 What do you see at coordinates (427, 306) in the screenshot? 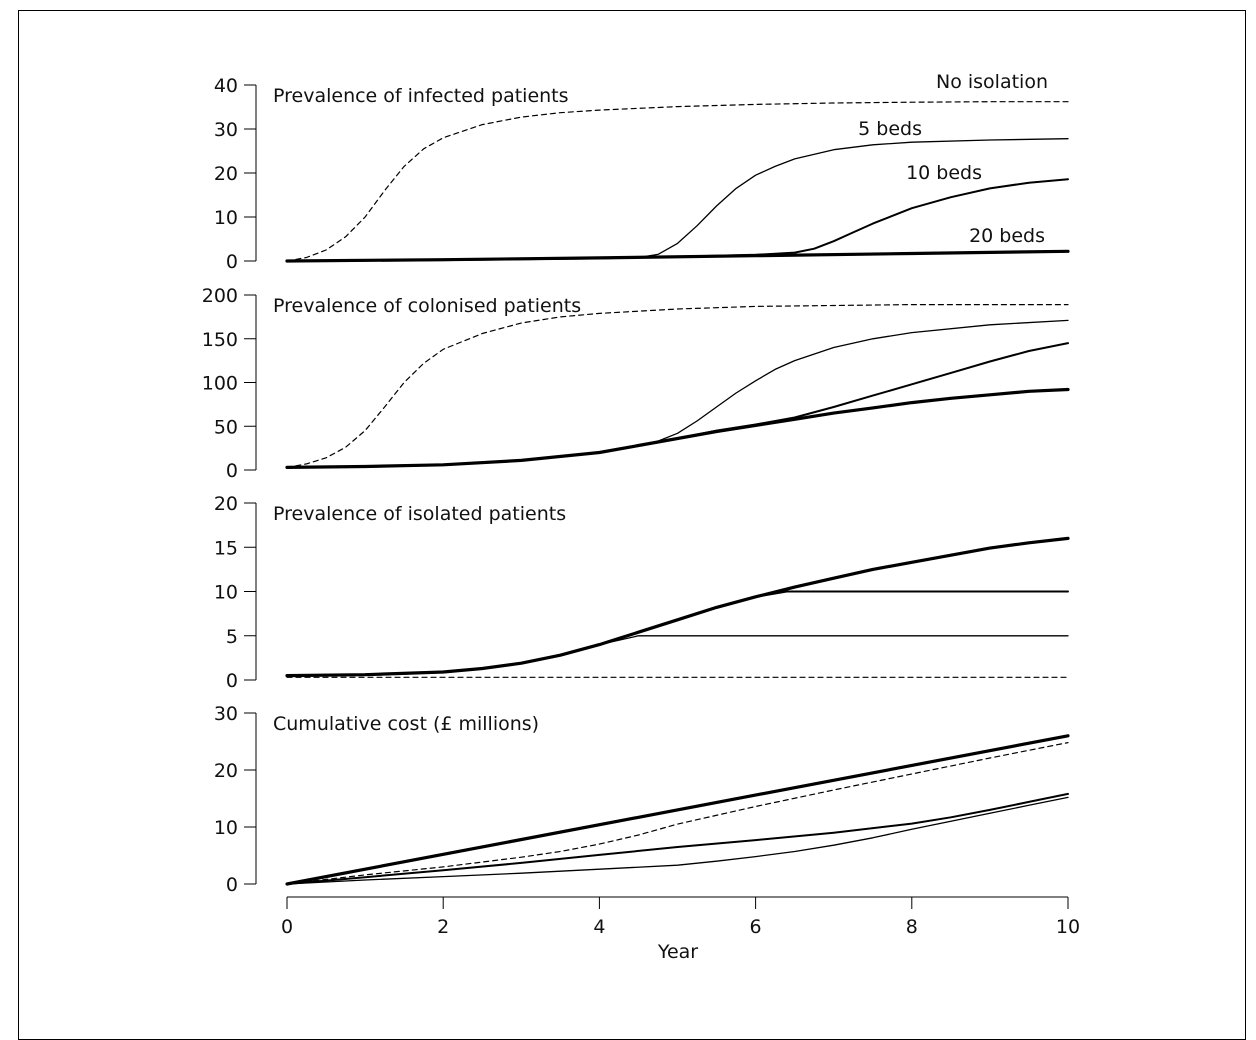
I see `panel-title: Prevalence of colonised patients` at bounding box center [427, 306].